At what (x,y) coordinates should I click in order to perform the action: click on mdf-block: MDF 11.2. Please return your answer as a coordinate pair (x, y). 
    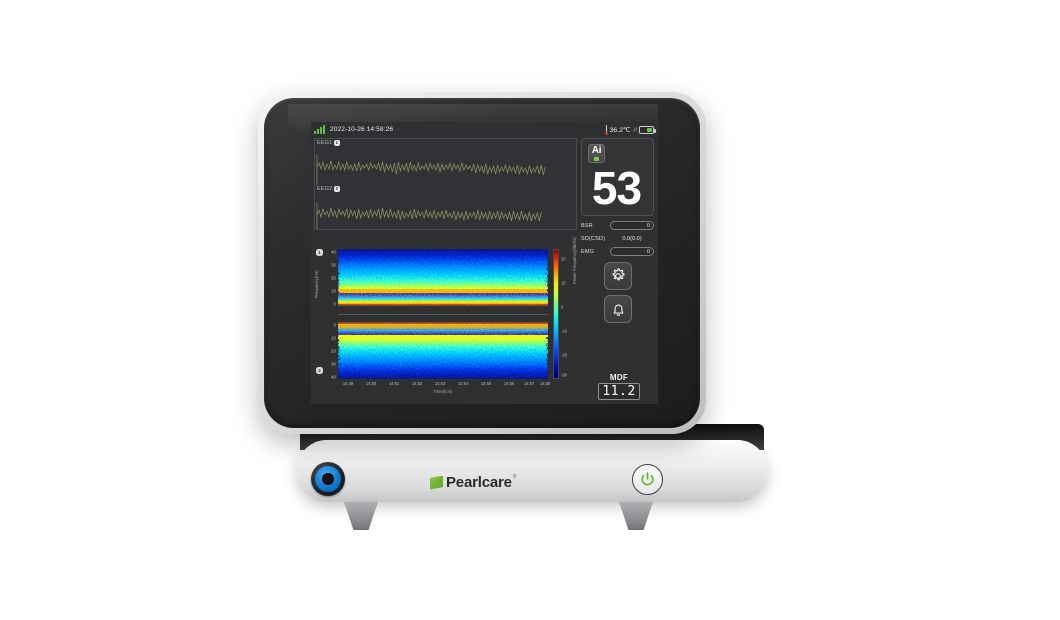
    Looking at the image, I should click on (619, 386).